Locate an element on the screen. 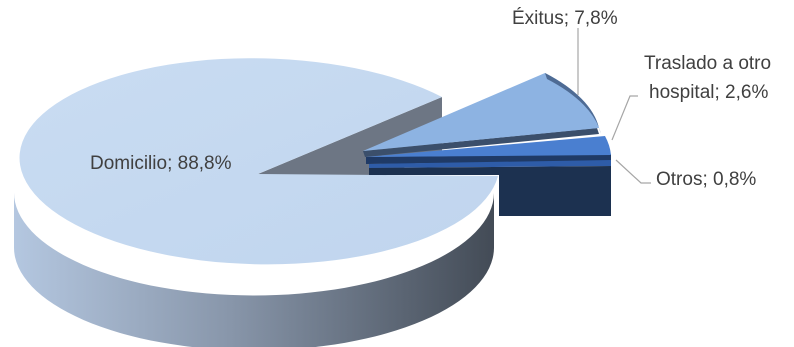 The width and height of the screenshot is (794, 347). data-label-domicilio: Domicilio; 88,8% is located at coordinates (161, 163).